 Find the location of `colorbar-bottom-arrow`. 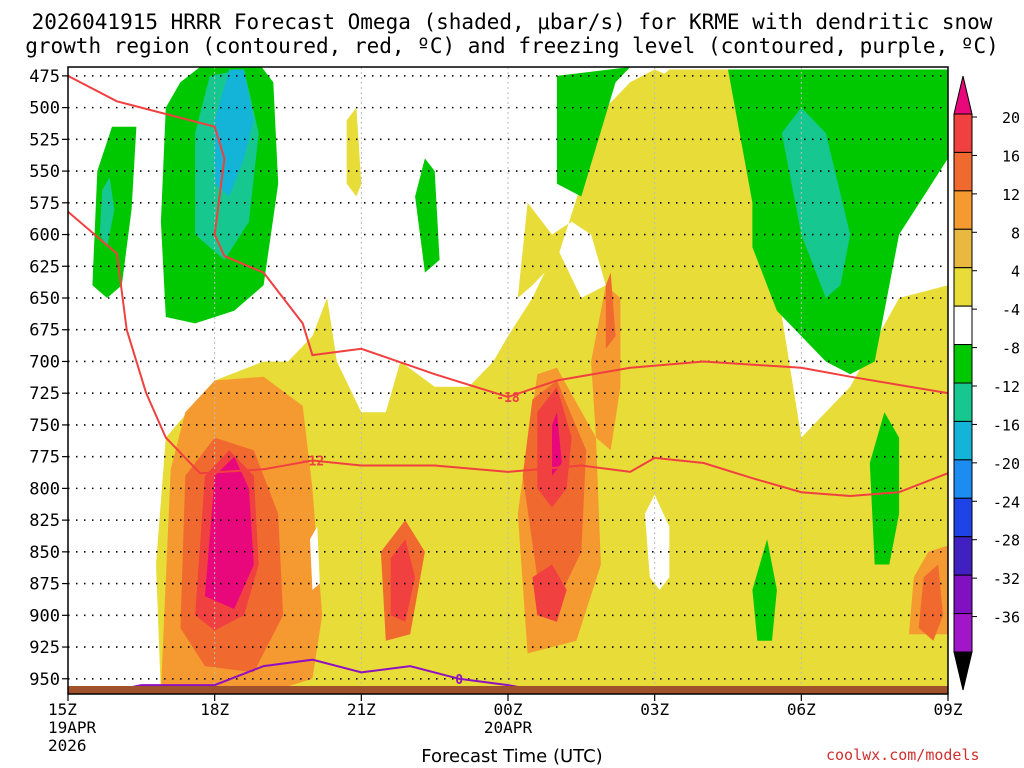

colorbar-bottom-arrow is located at coordinates (963, 671).